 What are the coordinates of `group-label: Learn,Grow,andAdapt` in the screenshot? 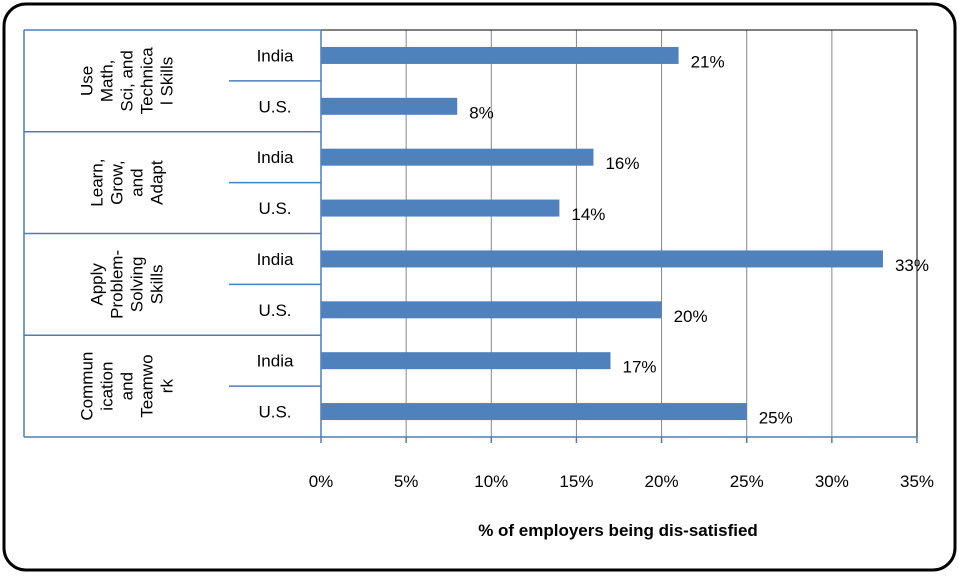 It's located at (127, 183).